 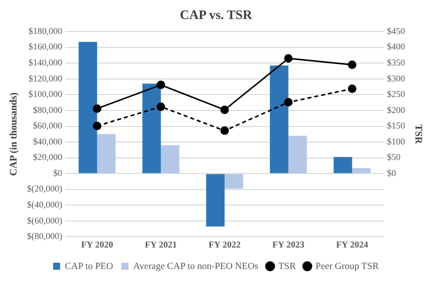 I want to click on y-tick-label: $60,000, so click(x=47, y=125).